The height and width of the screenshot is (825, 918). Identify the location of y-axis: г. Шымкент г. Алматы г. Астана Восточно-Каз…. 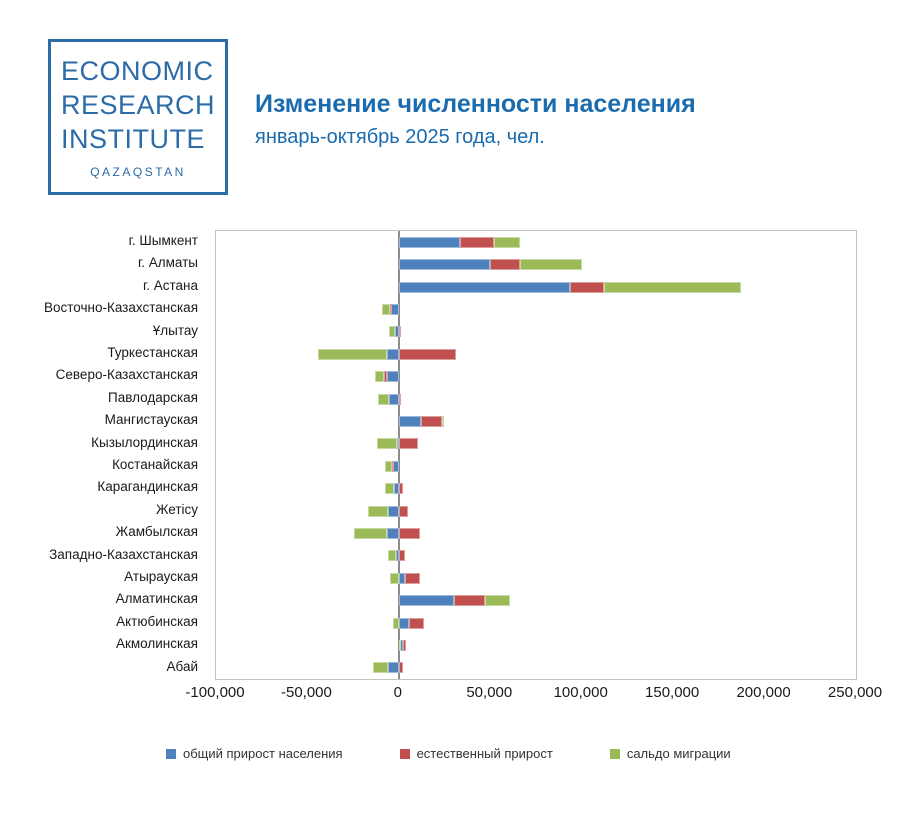
(102, 454).